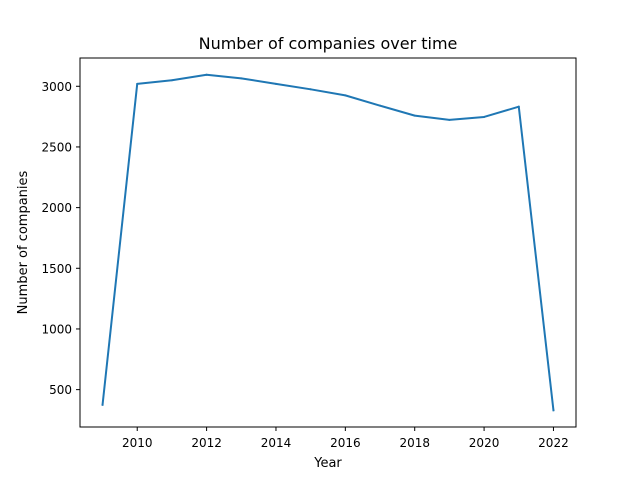 The image size is (640, 480). Describe the element at coordinates (206, 443) in the screenshot. I see `x-tick-label: 2012` at that location.